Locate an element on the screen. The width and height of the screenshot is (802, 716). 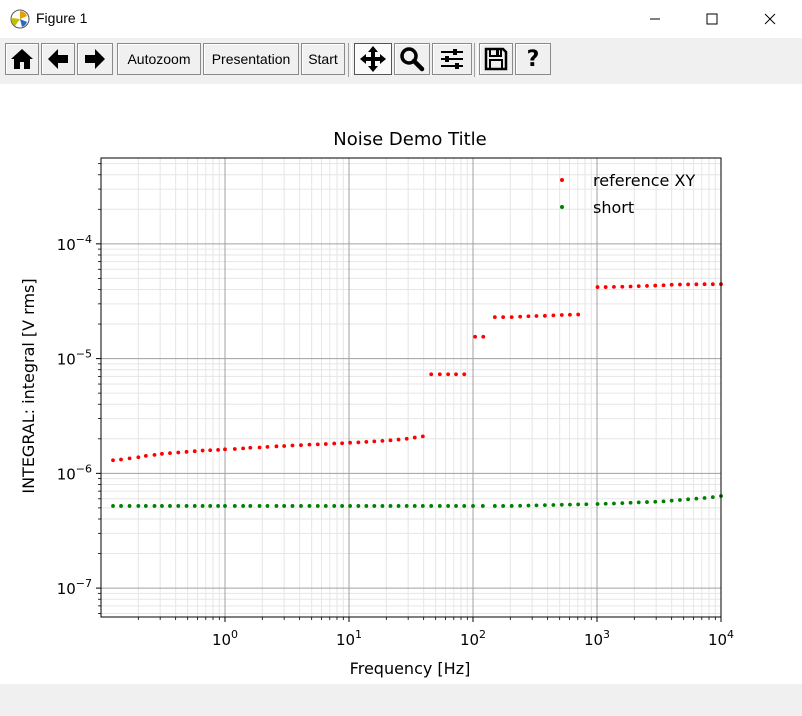
minimize-icon is located at coordinates (655, 19).